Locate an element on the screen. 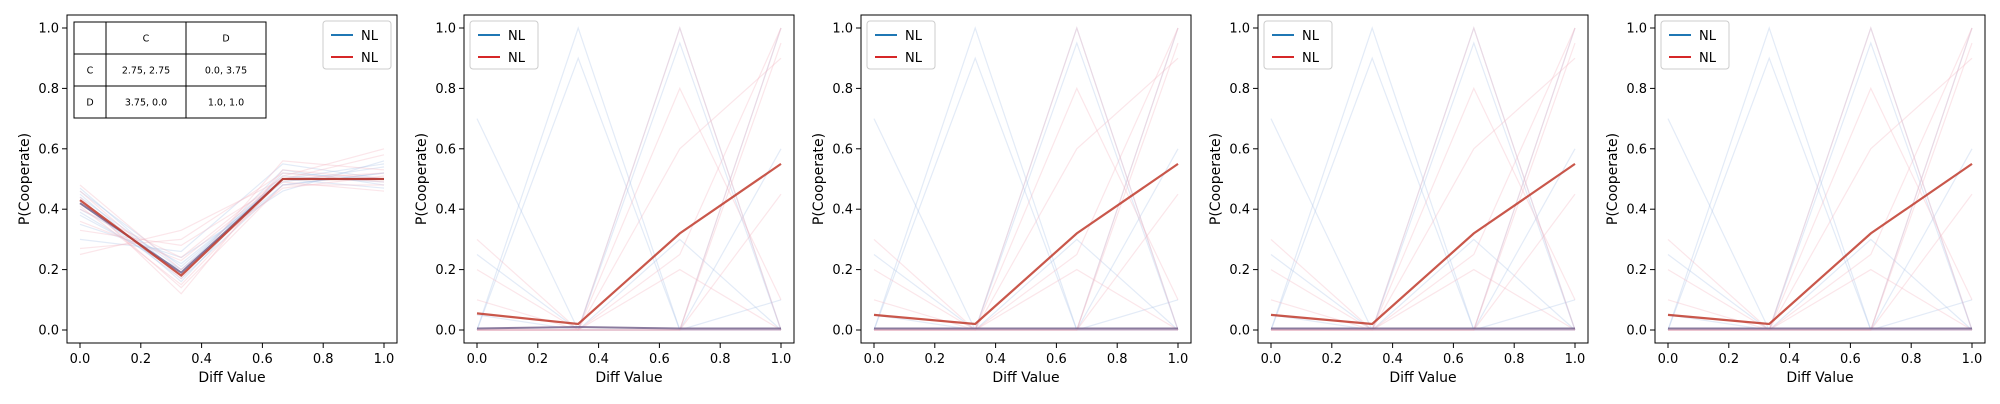 This screenshot has height=404, width=2000. payoff-cell-r2-c0: D is located at coordinates (89, 103).